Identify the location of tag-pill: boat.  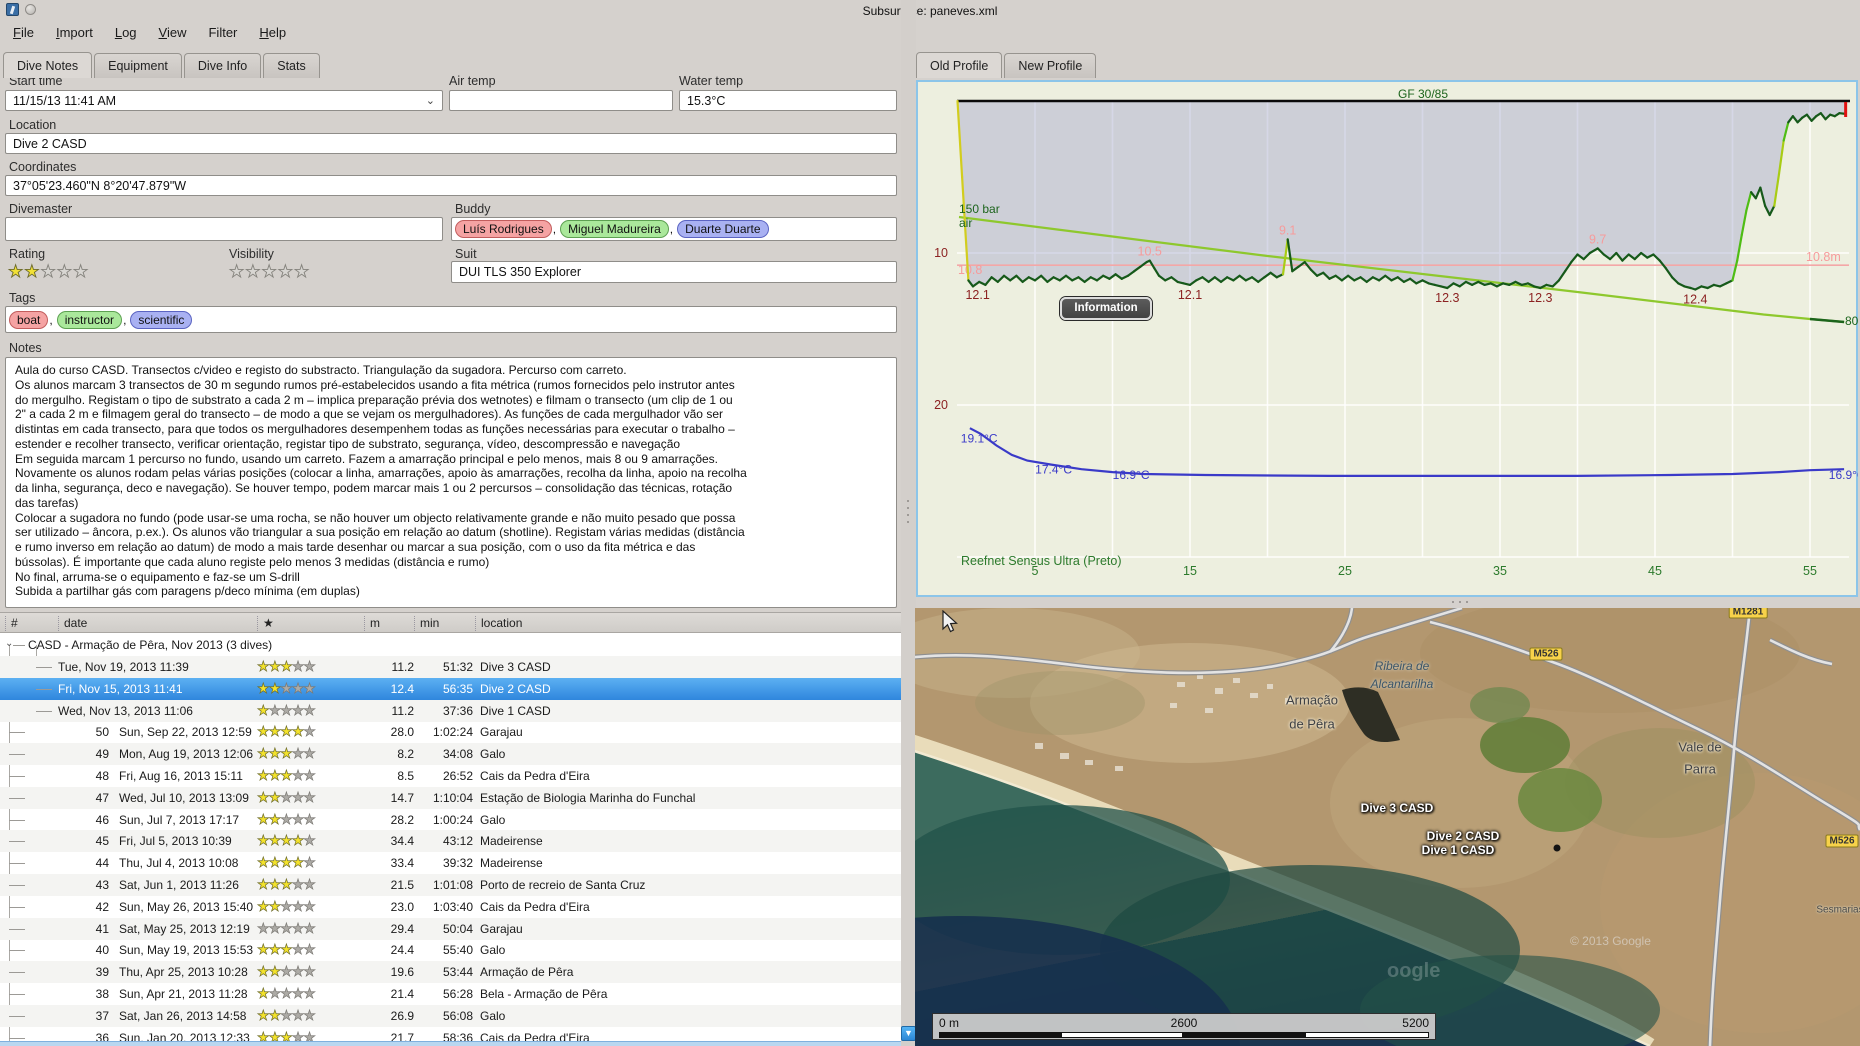
(29, 319).